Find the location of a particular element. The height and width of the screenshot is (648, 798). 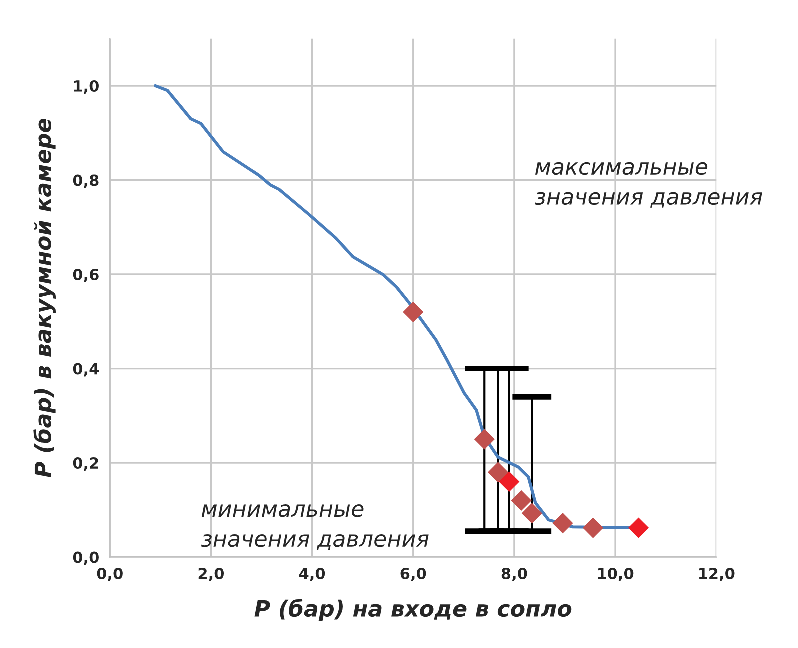

annotation: минимальные значения давления is located at coordinates (315, 527).